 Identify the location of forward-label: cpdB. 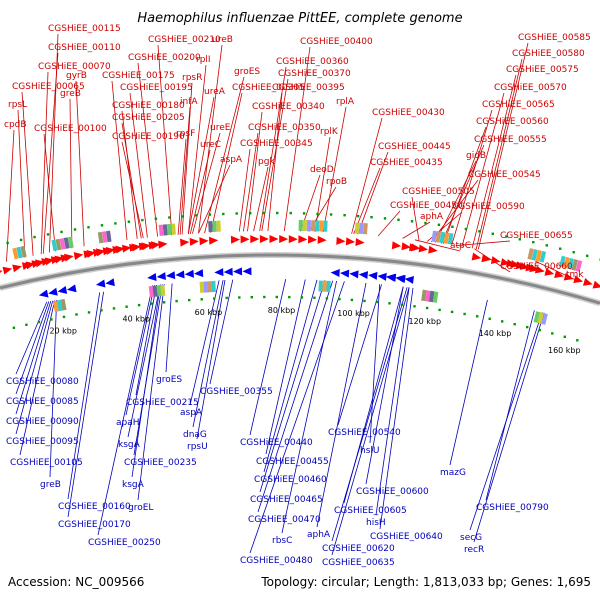
(15, 125).